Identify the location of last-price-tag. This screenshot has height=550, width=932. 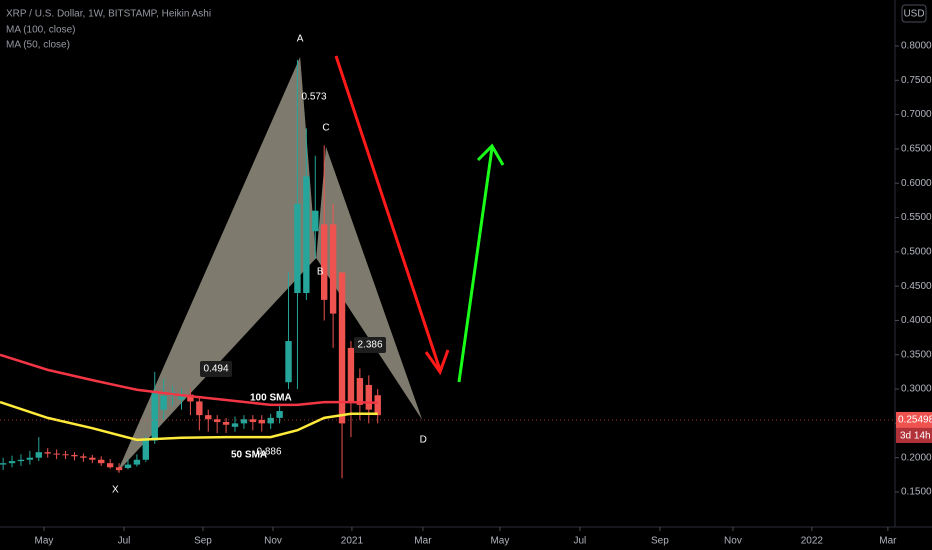
(914, 419).